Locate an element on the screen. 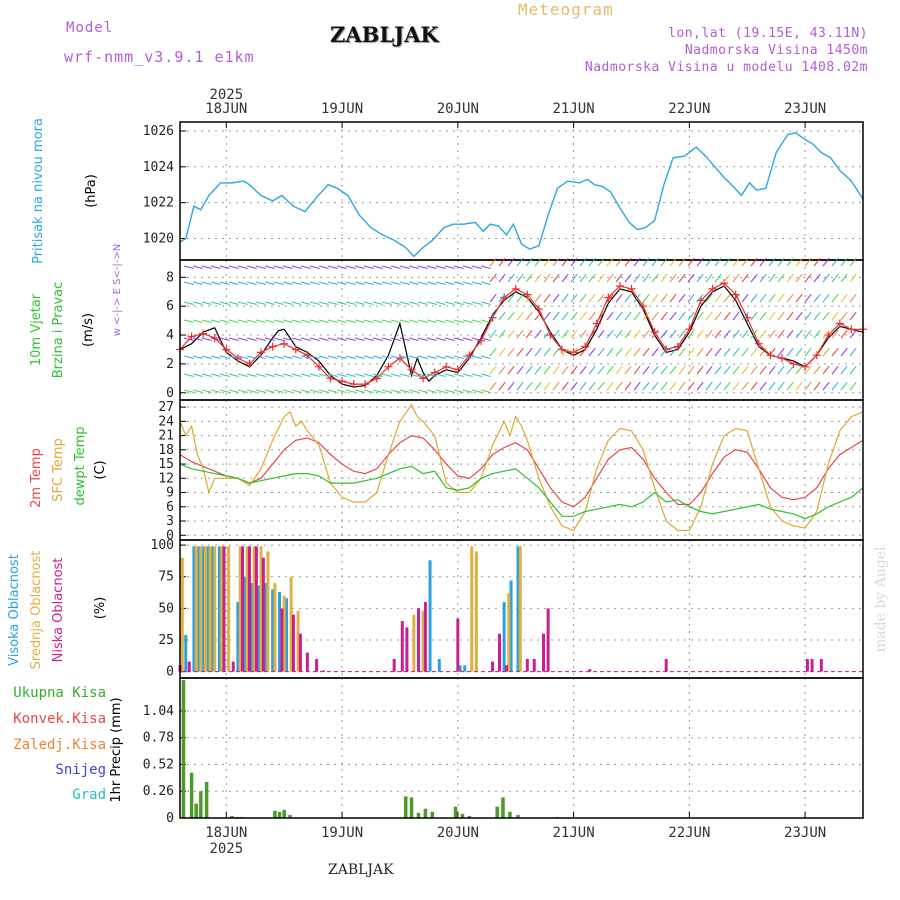 The height and width of the screenshot is (900, 900). y-tick-label: 18 is located at coordinates (166, 450).